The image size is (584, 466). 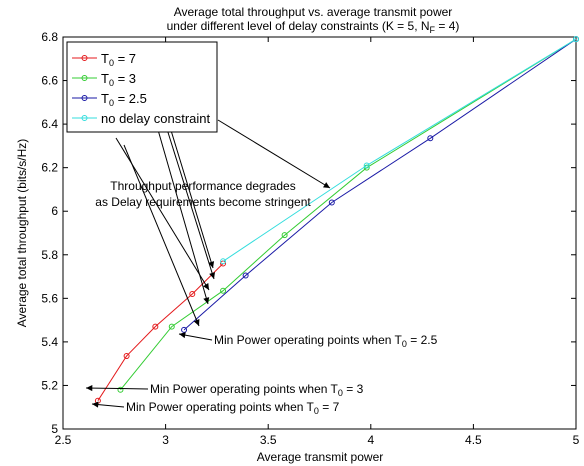 I want to click on annotation-degrade-line1: Throughput performance degrades, so click(x=202, y=186).